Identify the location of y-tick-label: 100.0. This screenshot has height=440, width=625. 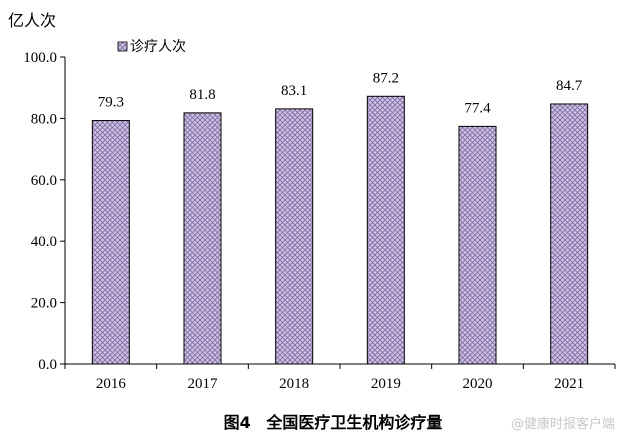
(40, 58).